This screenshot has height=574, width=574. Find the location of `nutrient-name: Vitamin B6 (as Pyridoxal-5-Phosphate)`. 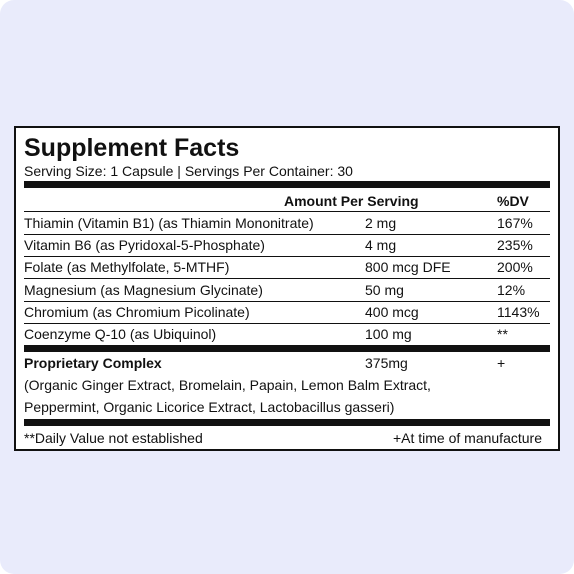

nutrient-name: Vitamin B6 (as Pyridoxal-5-Phosphate) is located at coordinates (144, 245).